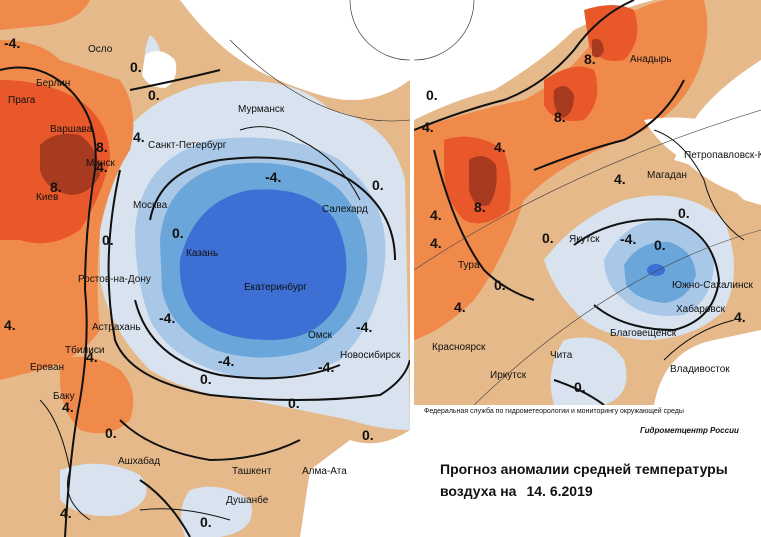 The image size is (761, 537). What do you see at coordinates (64, 396) in the screenshot?
I see `city-baku: Баку` at bounding box center [64, 396].